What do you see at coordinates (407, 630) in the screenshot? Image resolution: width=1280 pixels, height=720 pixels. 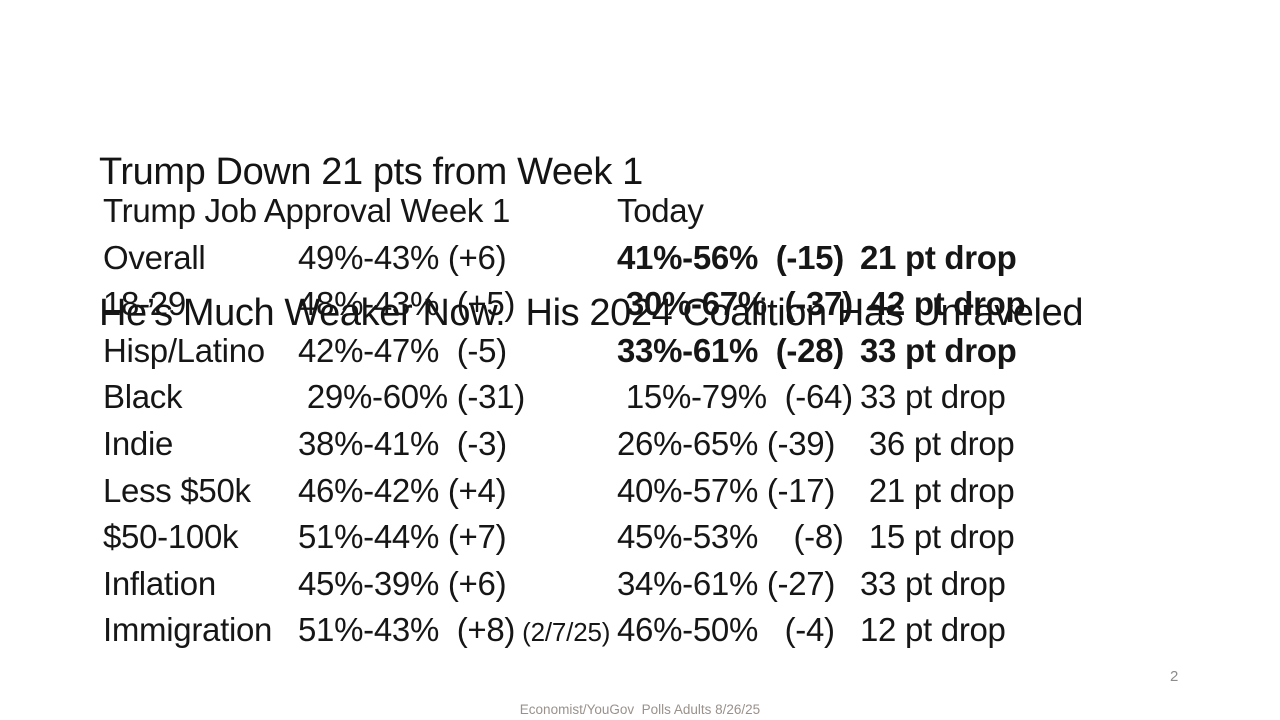 I see `week1-main: 51%-43% (+8)` at bounding box center [407, 630].